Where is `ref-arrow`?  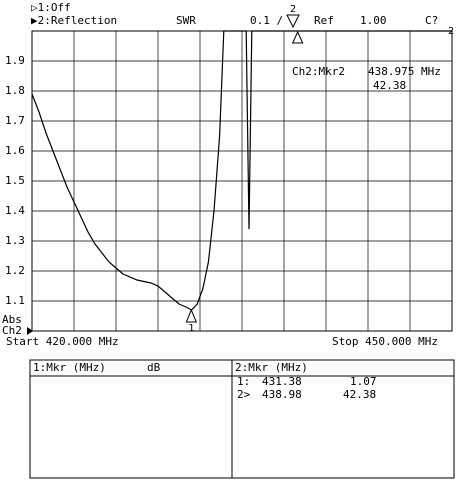 ref-arrow is located at coordinates (30, 331).